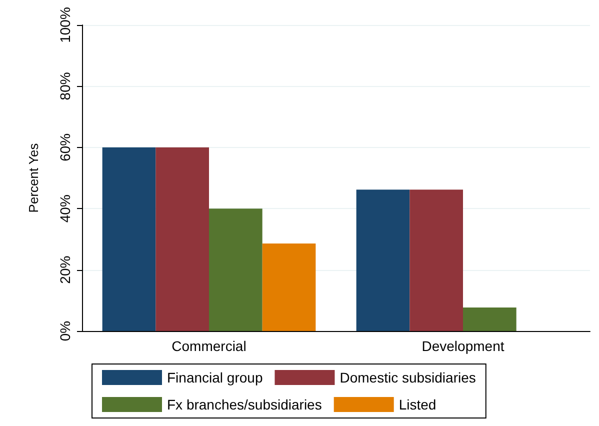 The image size is (599, 426). I want to click on legend-label: Domestic subsidiaries, so click(408, 378).